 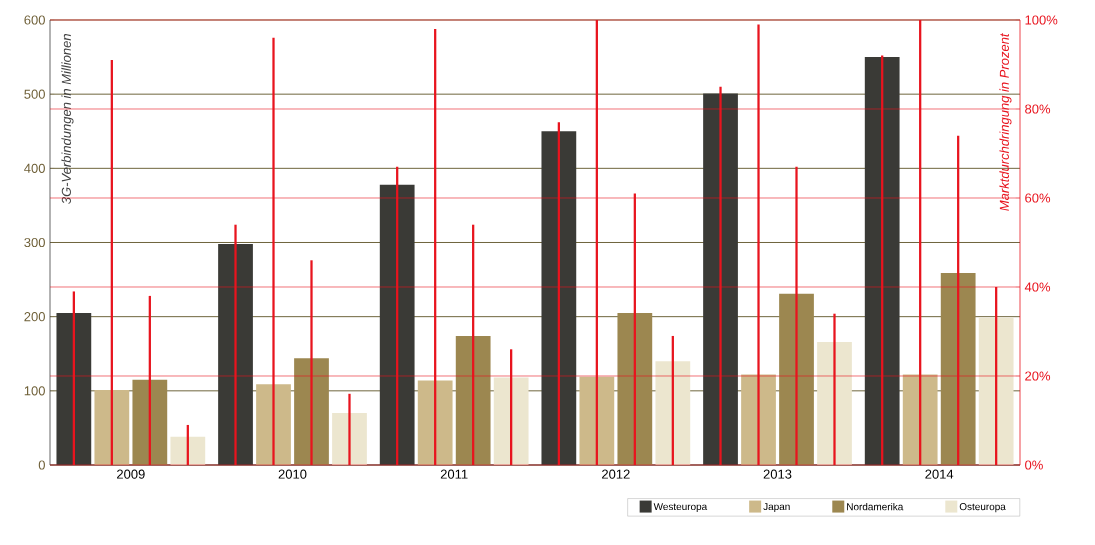 I want to click on y-tick-label: 600, so click(x=34, y=20).